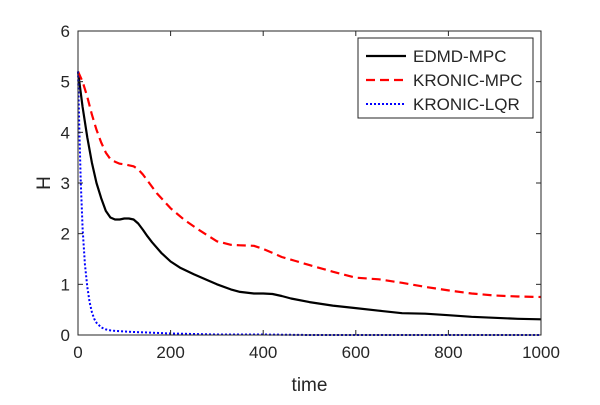  What do you see at coordinates (356, 352) in the screenshot?
I see `x-tick-label-3: 600` at bounding box center [356, 352].